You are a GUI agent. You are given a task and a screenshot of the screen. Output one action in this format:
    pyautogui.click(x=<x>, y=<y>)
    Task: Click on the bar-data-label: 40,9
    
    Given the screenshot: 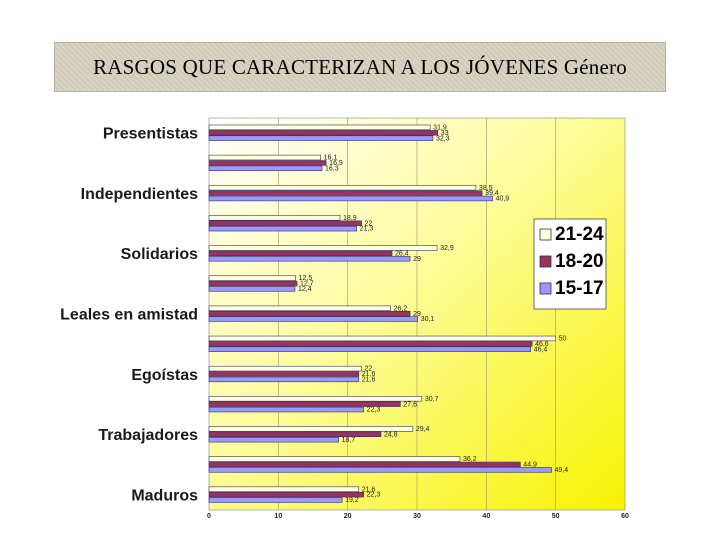 What is the action you would take?
    pyautogui.click(x=503, y=199)
    